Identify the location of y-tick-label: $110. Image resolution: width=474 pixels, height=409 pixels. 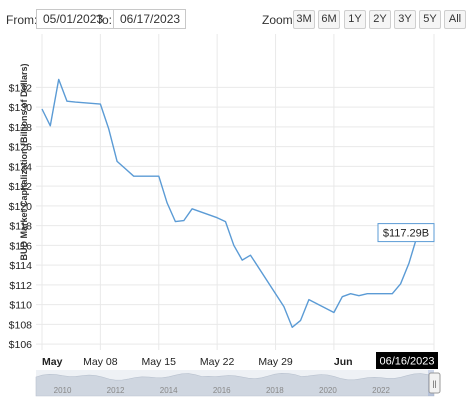
(20, 306).